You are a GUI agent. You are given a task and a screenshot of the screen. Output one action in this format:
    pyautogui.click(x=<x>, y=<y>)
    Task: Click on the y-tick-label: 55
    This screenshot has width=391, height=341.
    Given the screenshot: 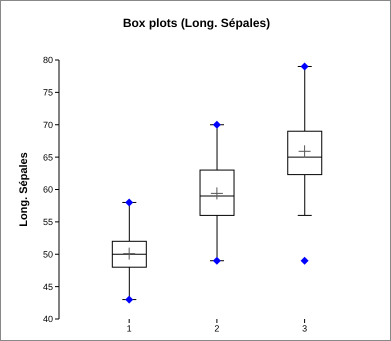 What is the action you would take?
    pyautogui.click(x=47, y=222)
    